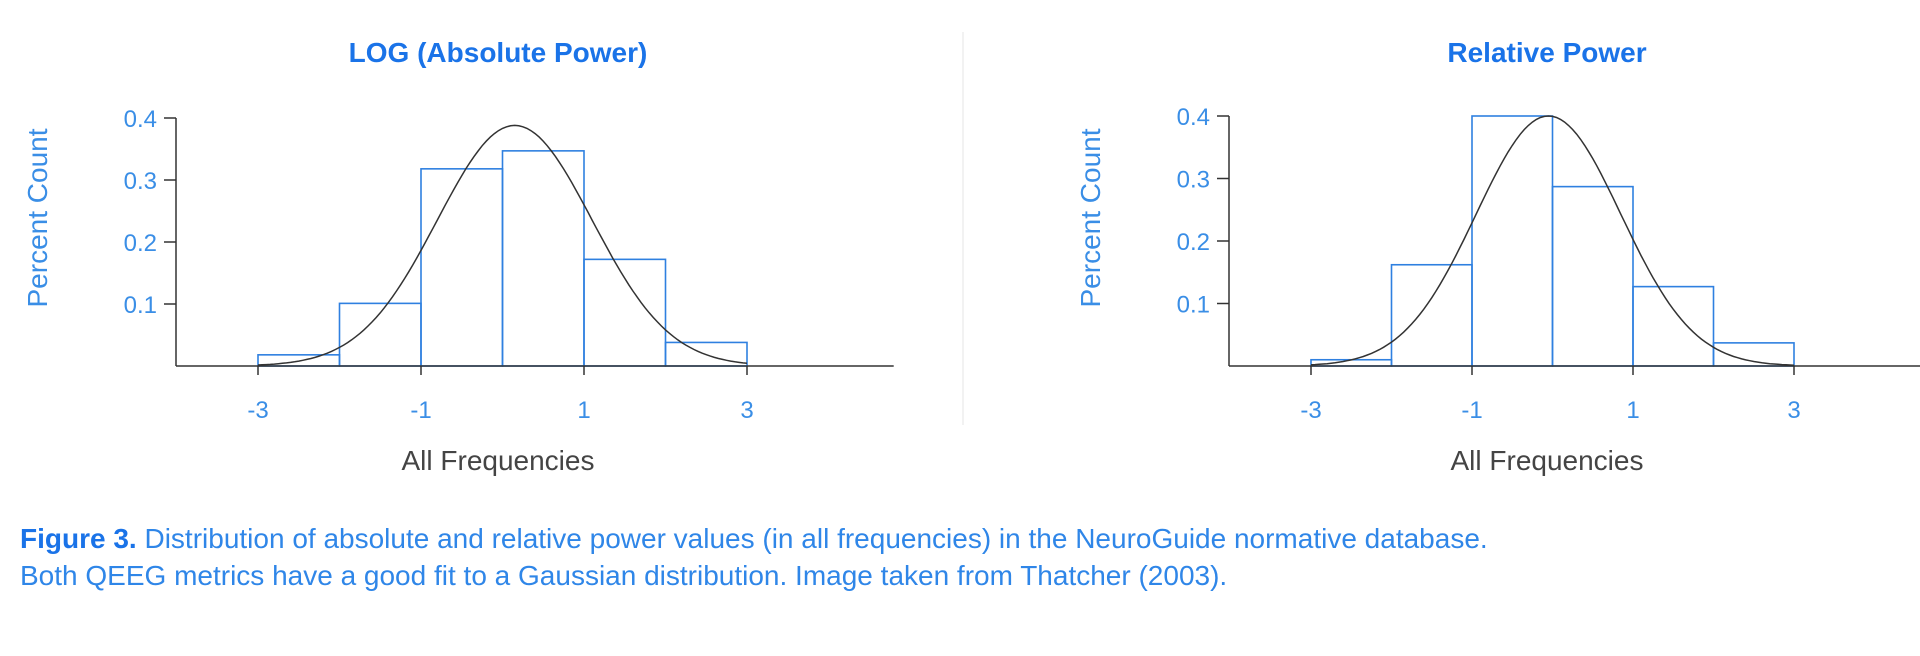 This screenshot has width=1920, height=656. What do you see at coordinates (78, 538) in the screenshot?
I see `caption-label: Figure 3.` at bounding box center [78, 538].